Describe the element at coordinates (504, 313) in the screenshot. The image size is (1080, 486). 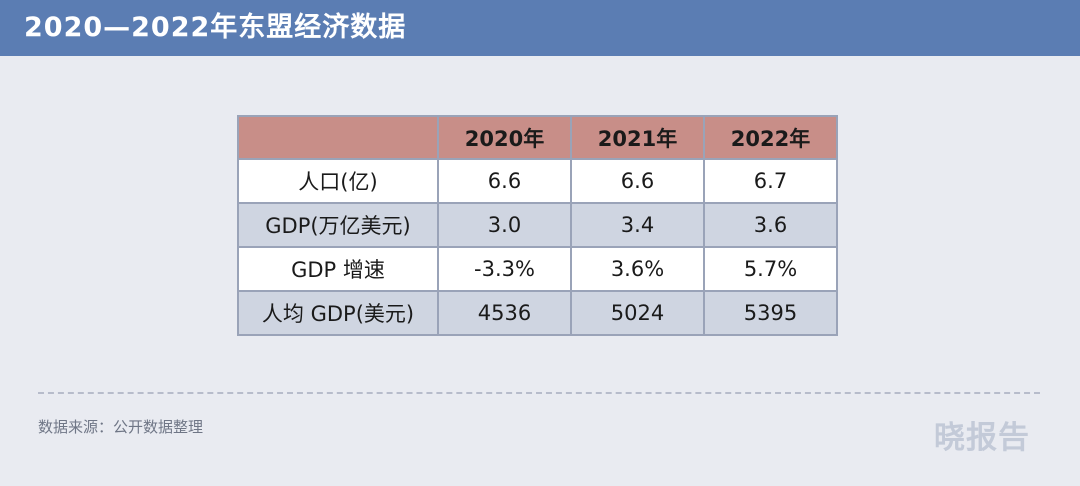
I see `table-cell: 4536` at that location.